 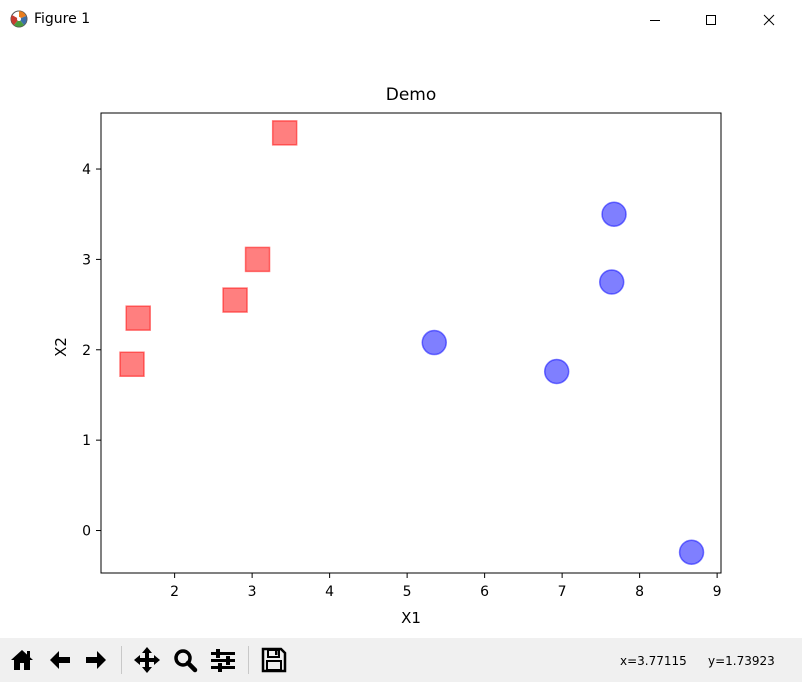 I want to click on zoom-button, so click(x=185, y=660).